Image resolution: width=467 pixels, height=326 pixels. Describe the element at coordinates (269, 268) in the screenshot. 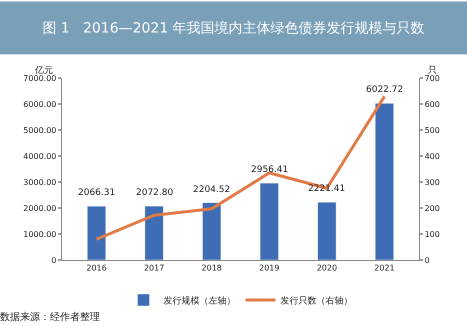

I see `x-tick-label: 2019` at that location.